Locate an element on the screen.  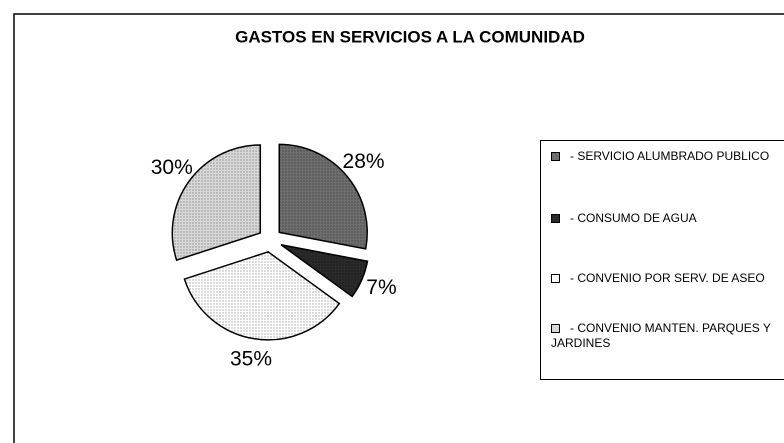
data-label: 7% is located at coordinates (381, 287).